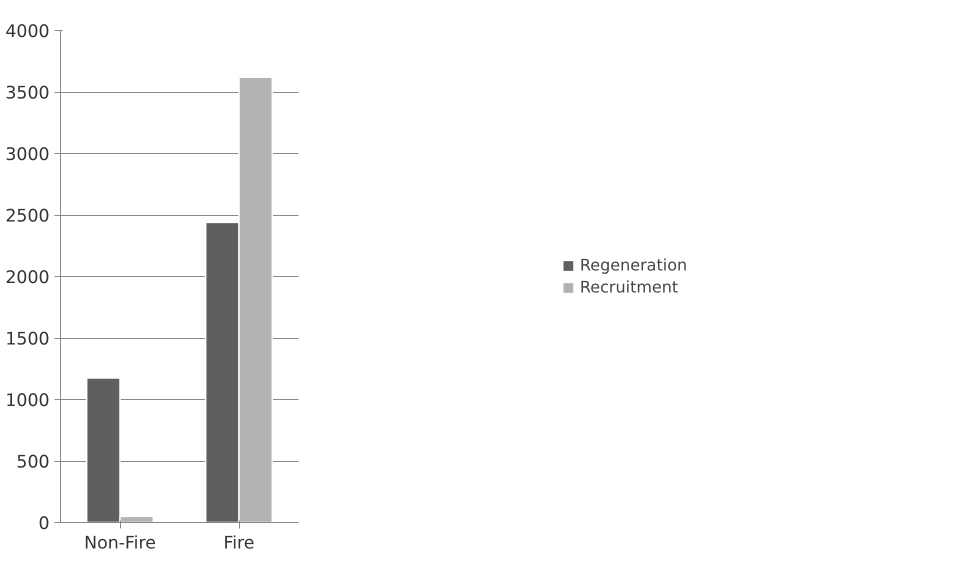 Image resolution: width=956 pixels, height=578 pixels. I want to click on y-tick-label: 2500, so click(27, 216).